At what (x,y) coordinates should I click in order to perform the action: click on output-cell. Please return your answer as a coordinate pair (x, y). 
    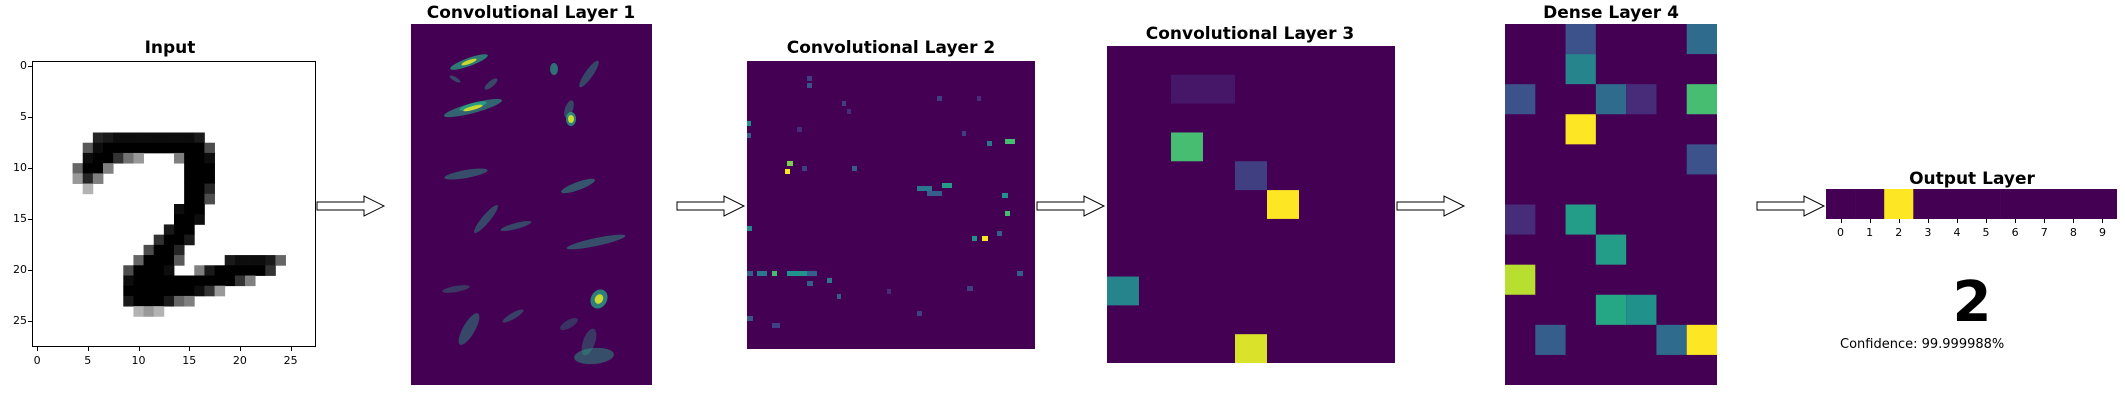
    Looking at the image, I should click on (1986, 204).